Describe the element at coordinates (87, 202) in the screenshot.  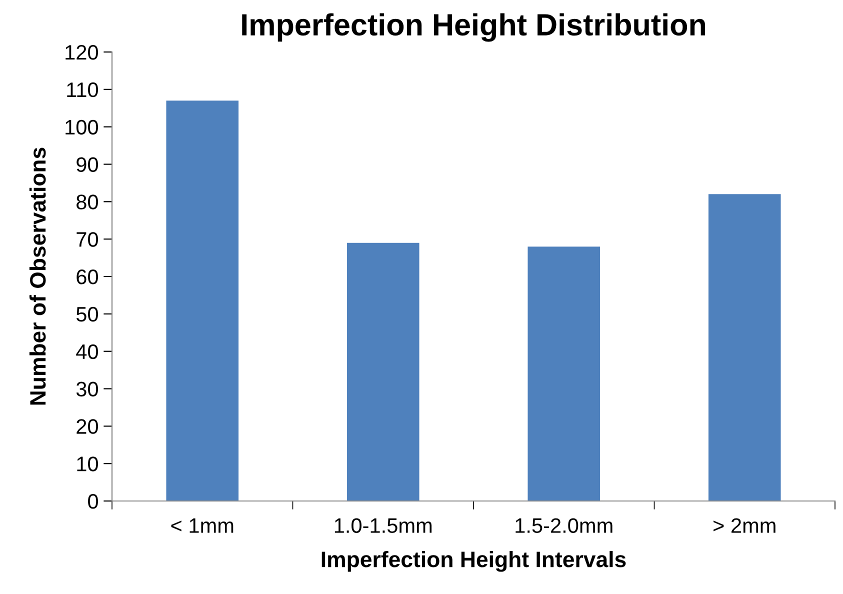
I see `y-tick-label: 80` at that location.